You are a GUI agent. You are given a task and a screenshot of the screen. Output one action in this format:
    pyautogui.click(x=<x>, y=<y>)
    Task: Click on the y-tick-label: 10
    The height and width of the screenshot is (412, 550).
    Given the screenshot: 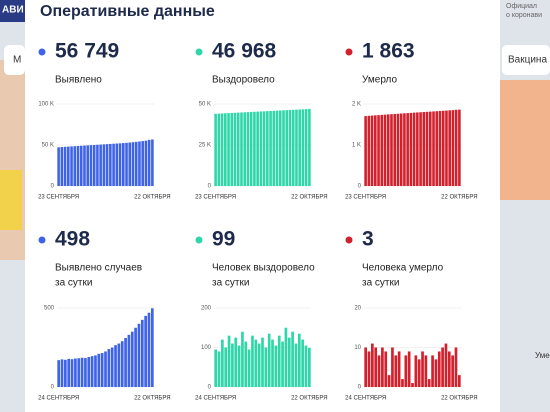 What is the action you would take?
    pyautogui.click(x=357, y=348)
    